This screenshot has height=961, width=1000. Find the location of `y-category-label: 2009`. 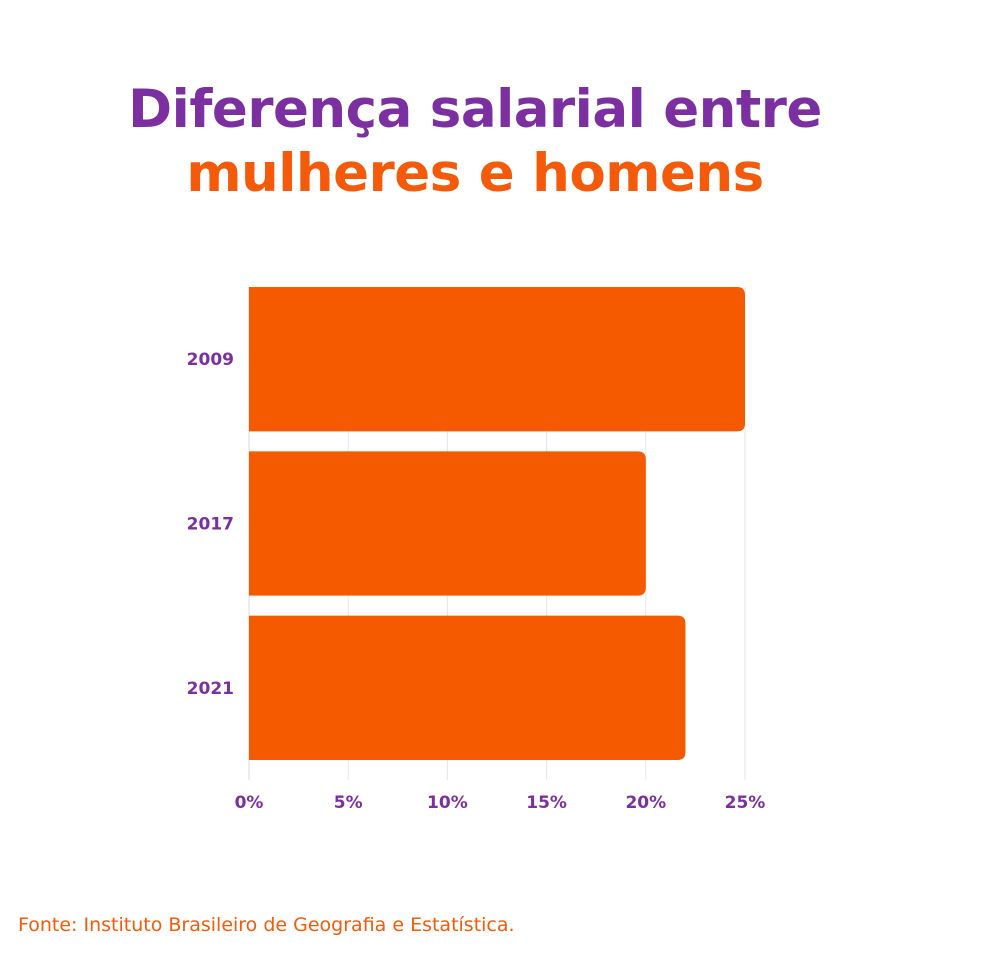

y-category-label: 2009 is located at coordinates (210, 360).